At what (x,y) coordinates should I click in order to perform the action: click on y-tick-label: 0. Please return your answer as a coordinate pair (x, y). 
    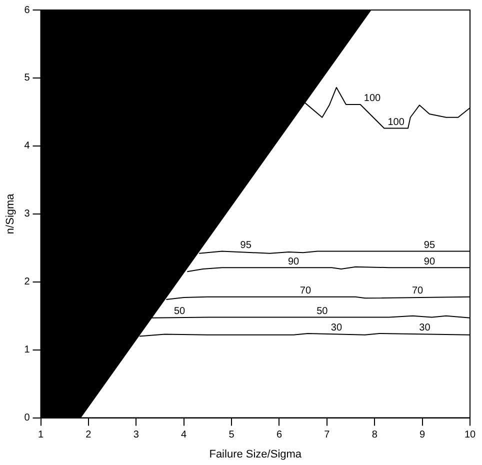
    Looking at the image, I should click on (27, 418).